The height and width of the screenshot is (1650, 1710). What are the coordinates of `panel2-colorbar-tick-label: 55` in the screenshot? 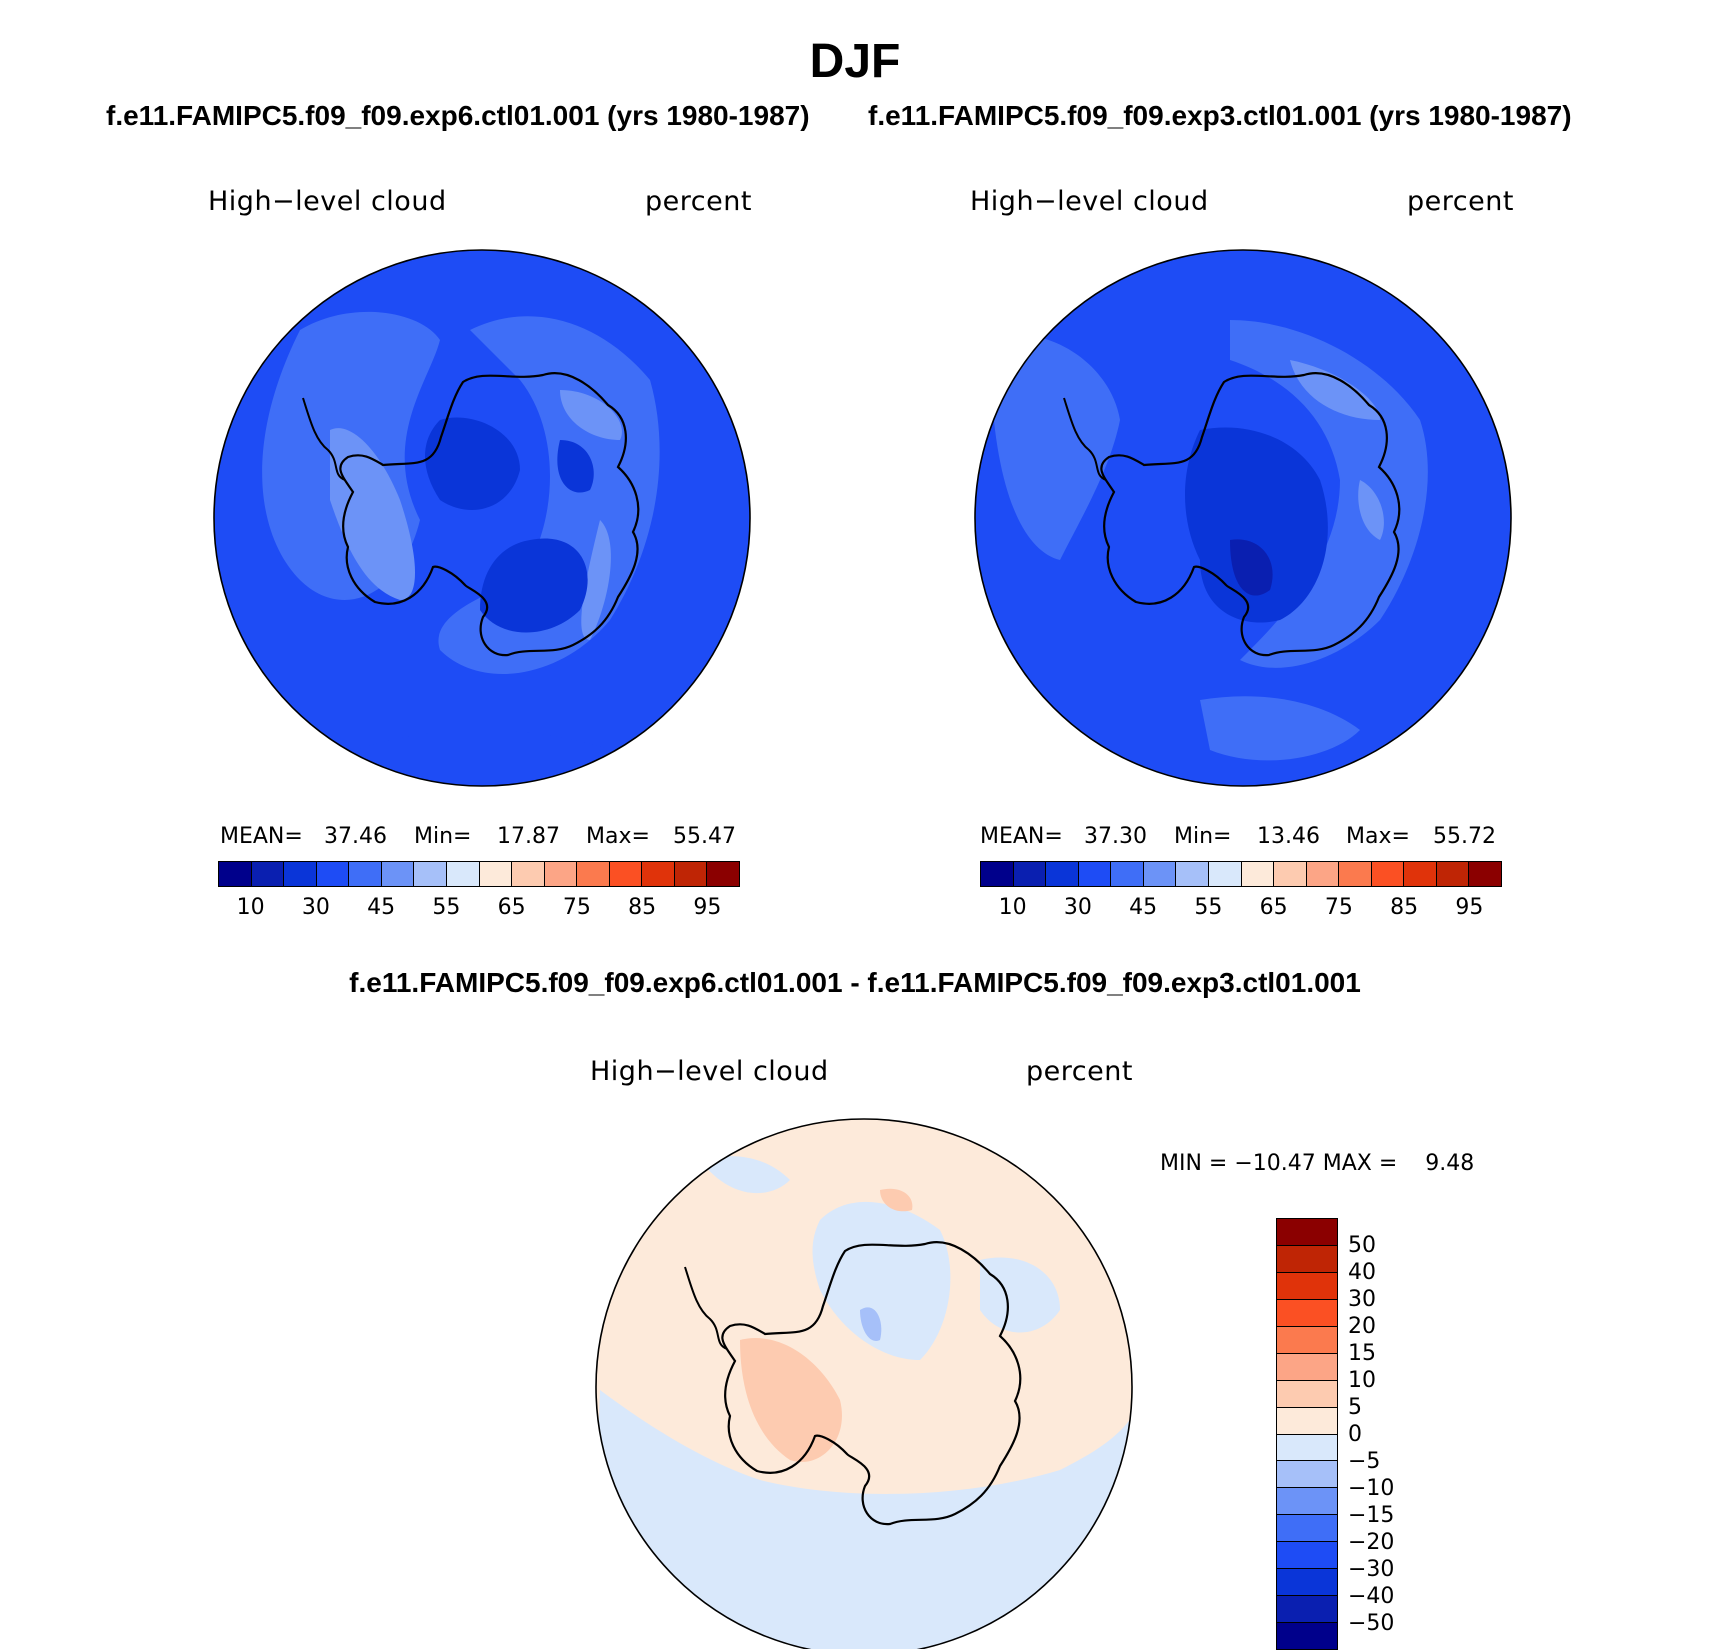 It's located at (1208, 907).